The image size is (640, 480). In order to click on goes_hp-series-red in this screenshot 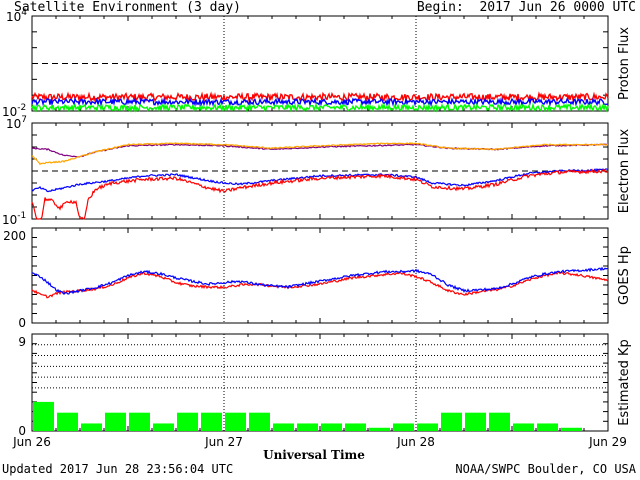, I will do `click(320, 285)`.